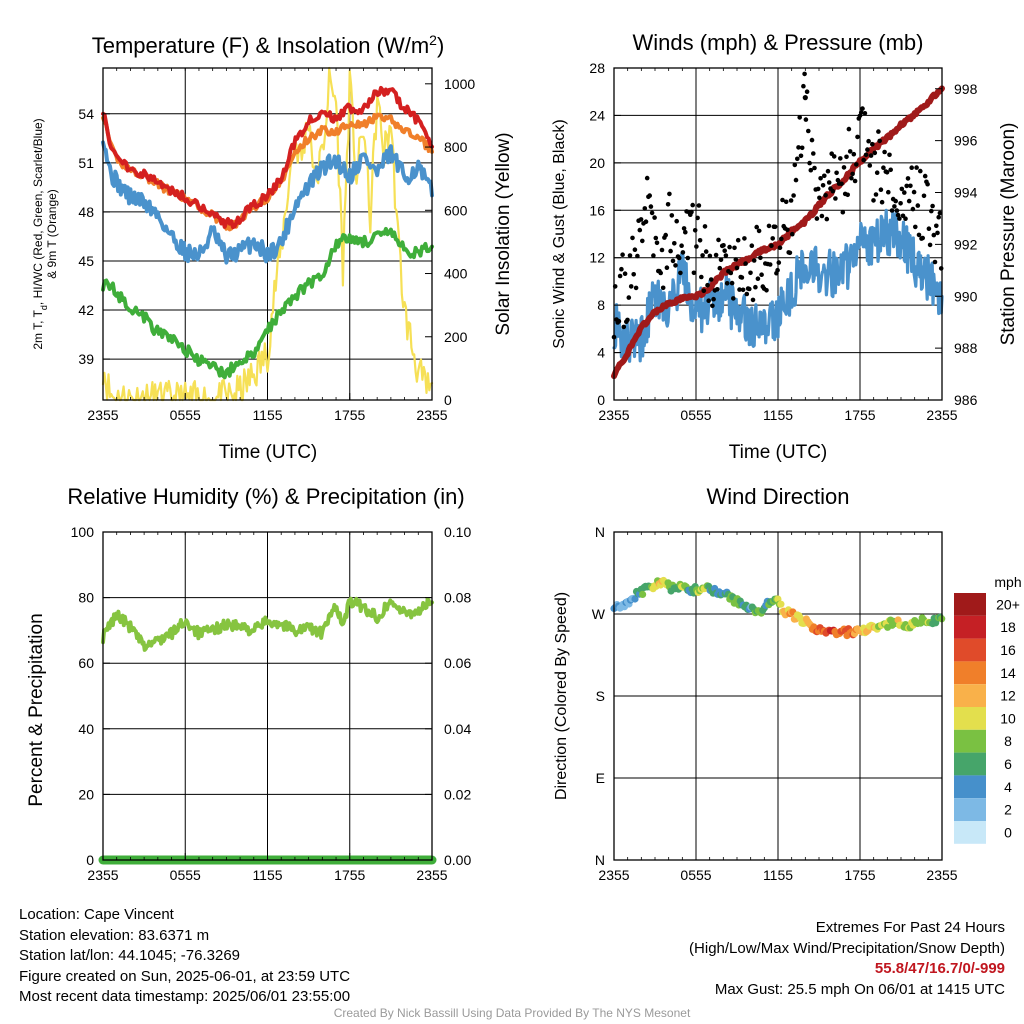 This screenshot has height=1024, width=1024. I want to click on colorbar-label: 8, so click(1008, 741).